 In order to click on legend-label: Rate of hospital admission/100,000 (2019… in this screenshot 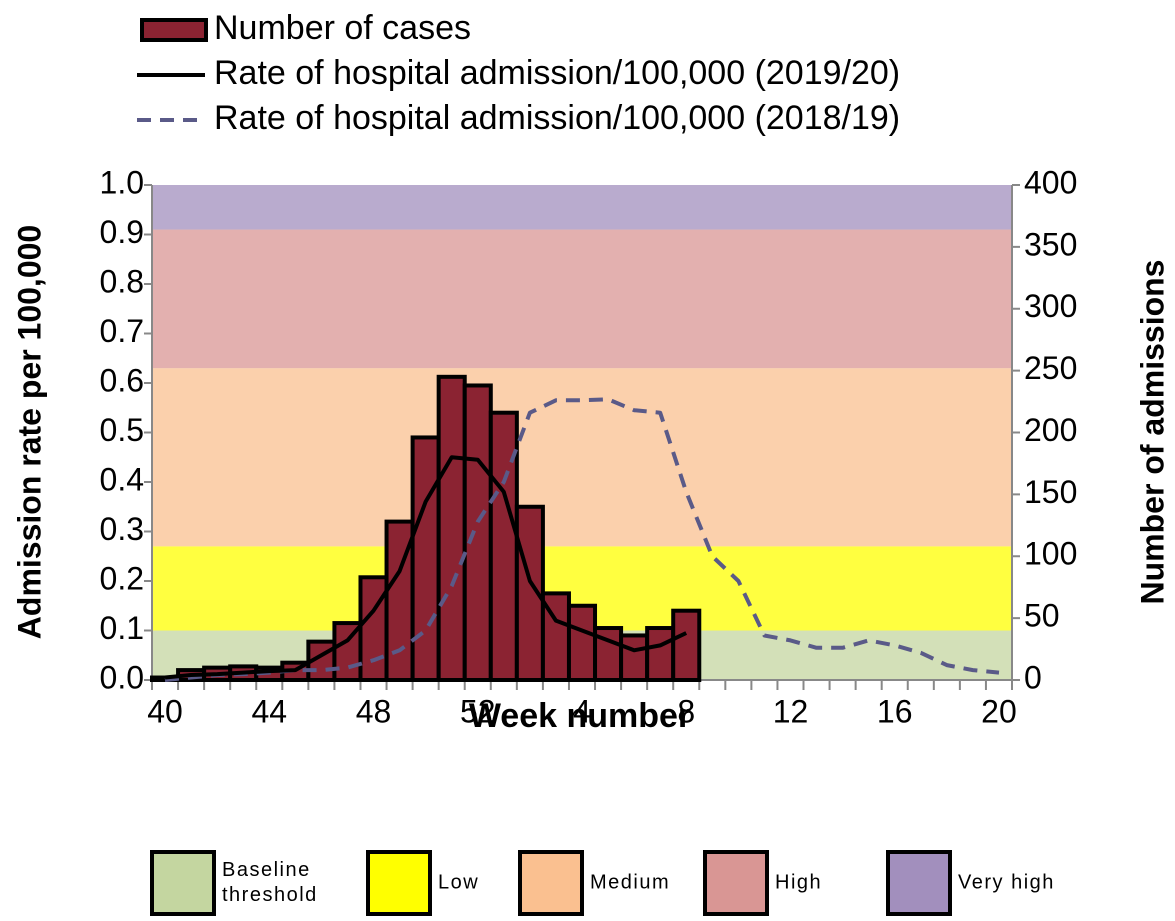, I will do `click(557, 73)`.